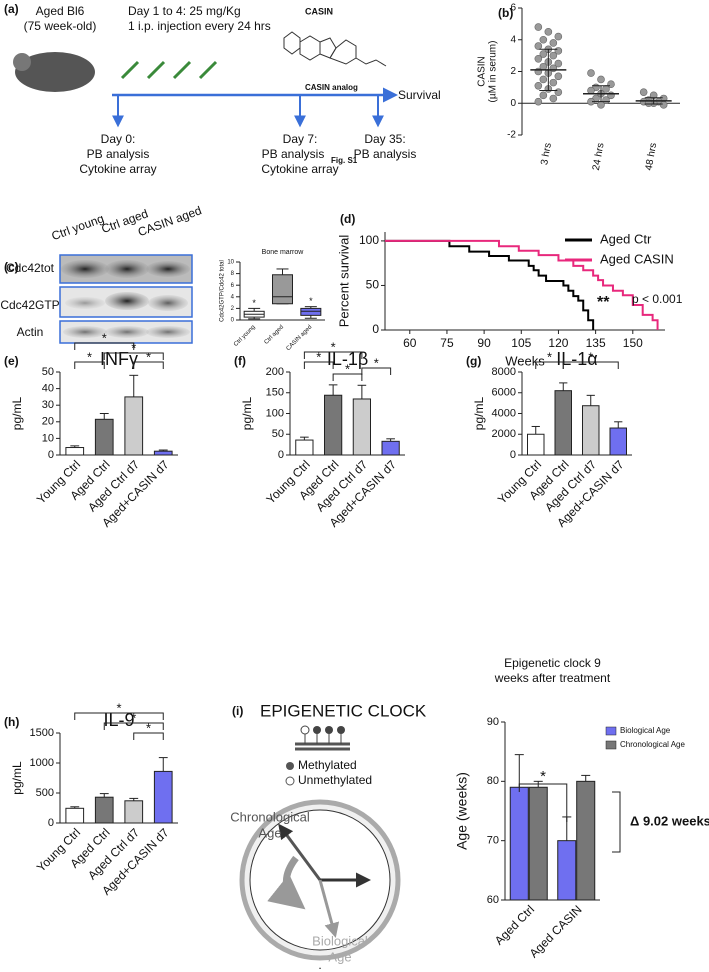 This screenshot has width=709, height=972. What do you see at coordinates (45, 793) in the screenshot?
I see `y-tick-label: 500` at bounding box center [45, 793].